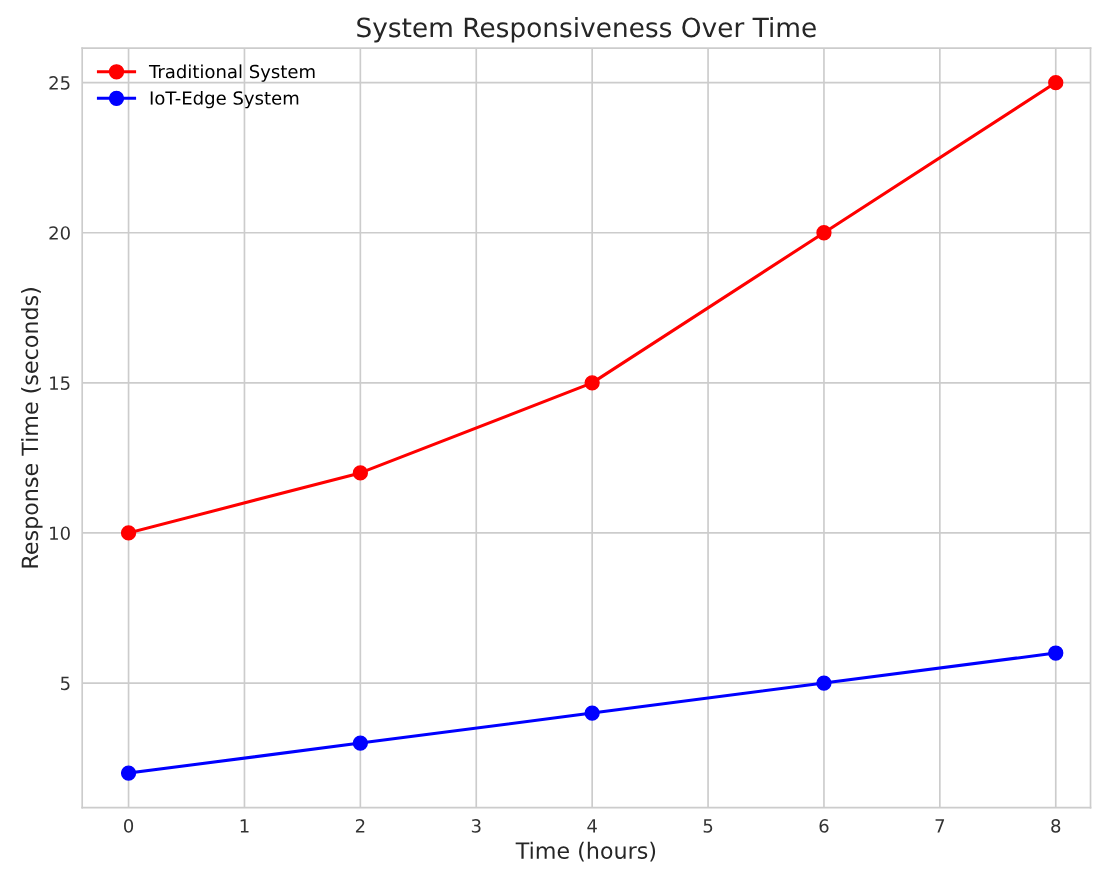 Image resolution: width=1096 pixels, height=875 pixels. Describe the element at coordinates (59, 233) in the screenshot. I see `y-tick-label: 20` at that location.